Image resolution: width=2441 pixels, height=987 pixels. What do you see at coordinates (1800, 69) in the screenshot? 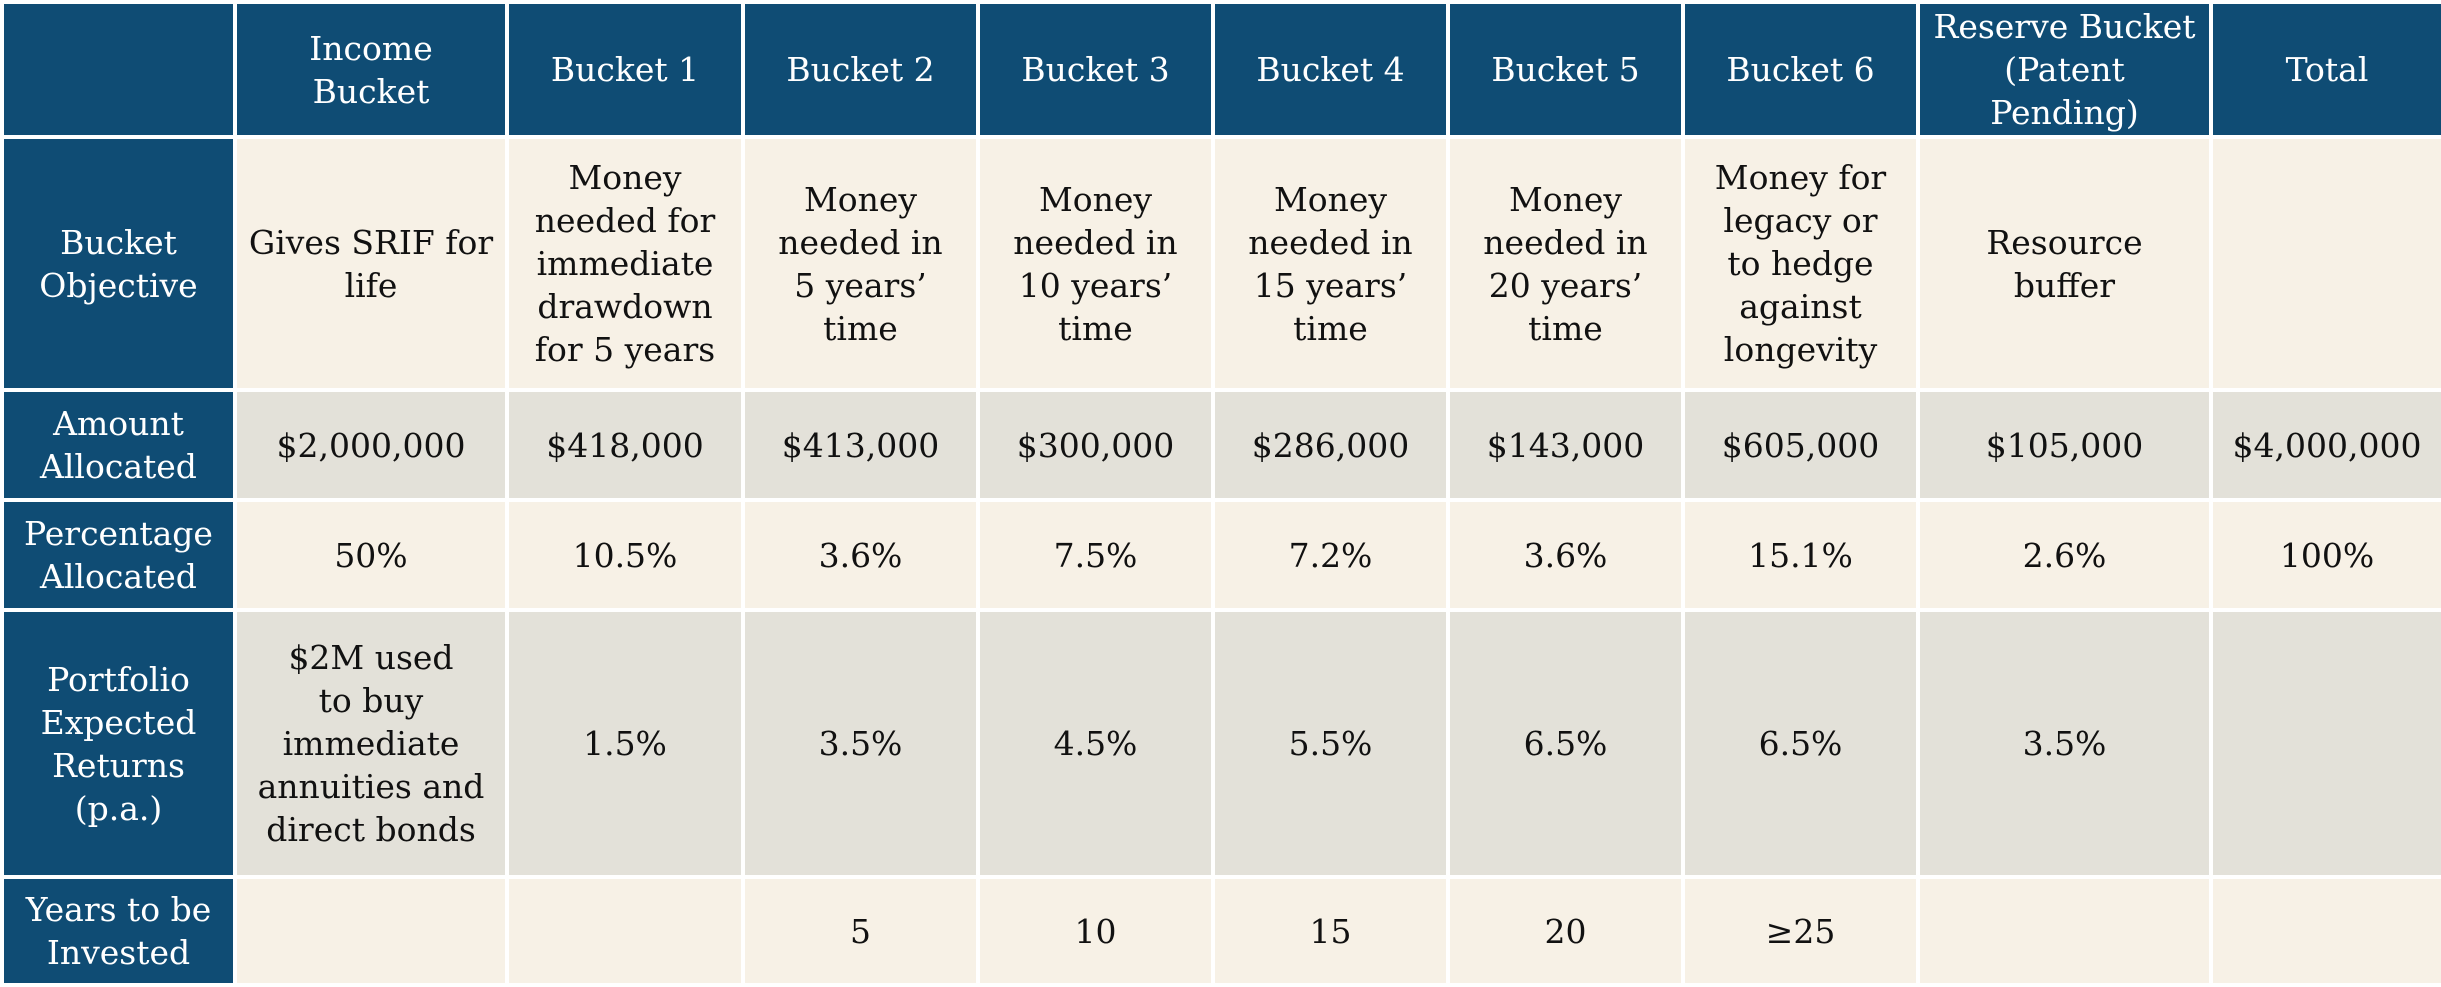
I see `column-header-bucket-6: Bucket 6` at bounding box center [1800, 69].